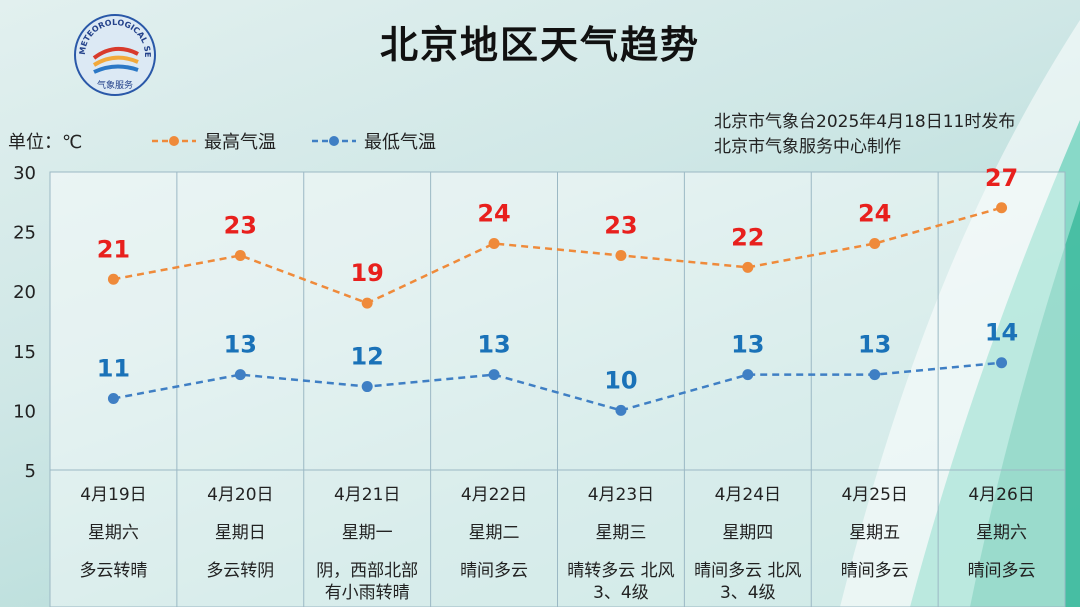 The height and width of the screenshot is (607, 1080). Describe the element at coordinates (334, 141) in the screenshot. I see `legend-low-marker` at that location.